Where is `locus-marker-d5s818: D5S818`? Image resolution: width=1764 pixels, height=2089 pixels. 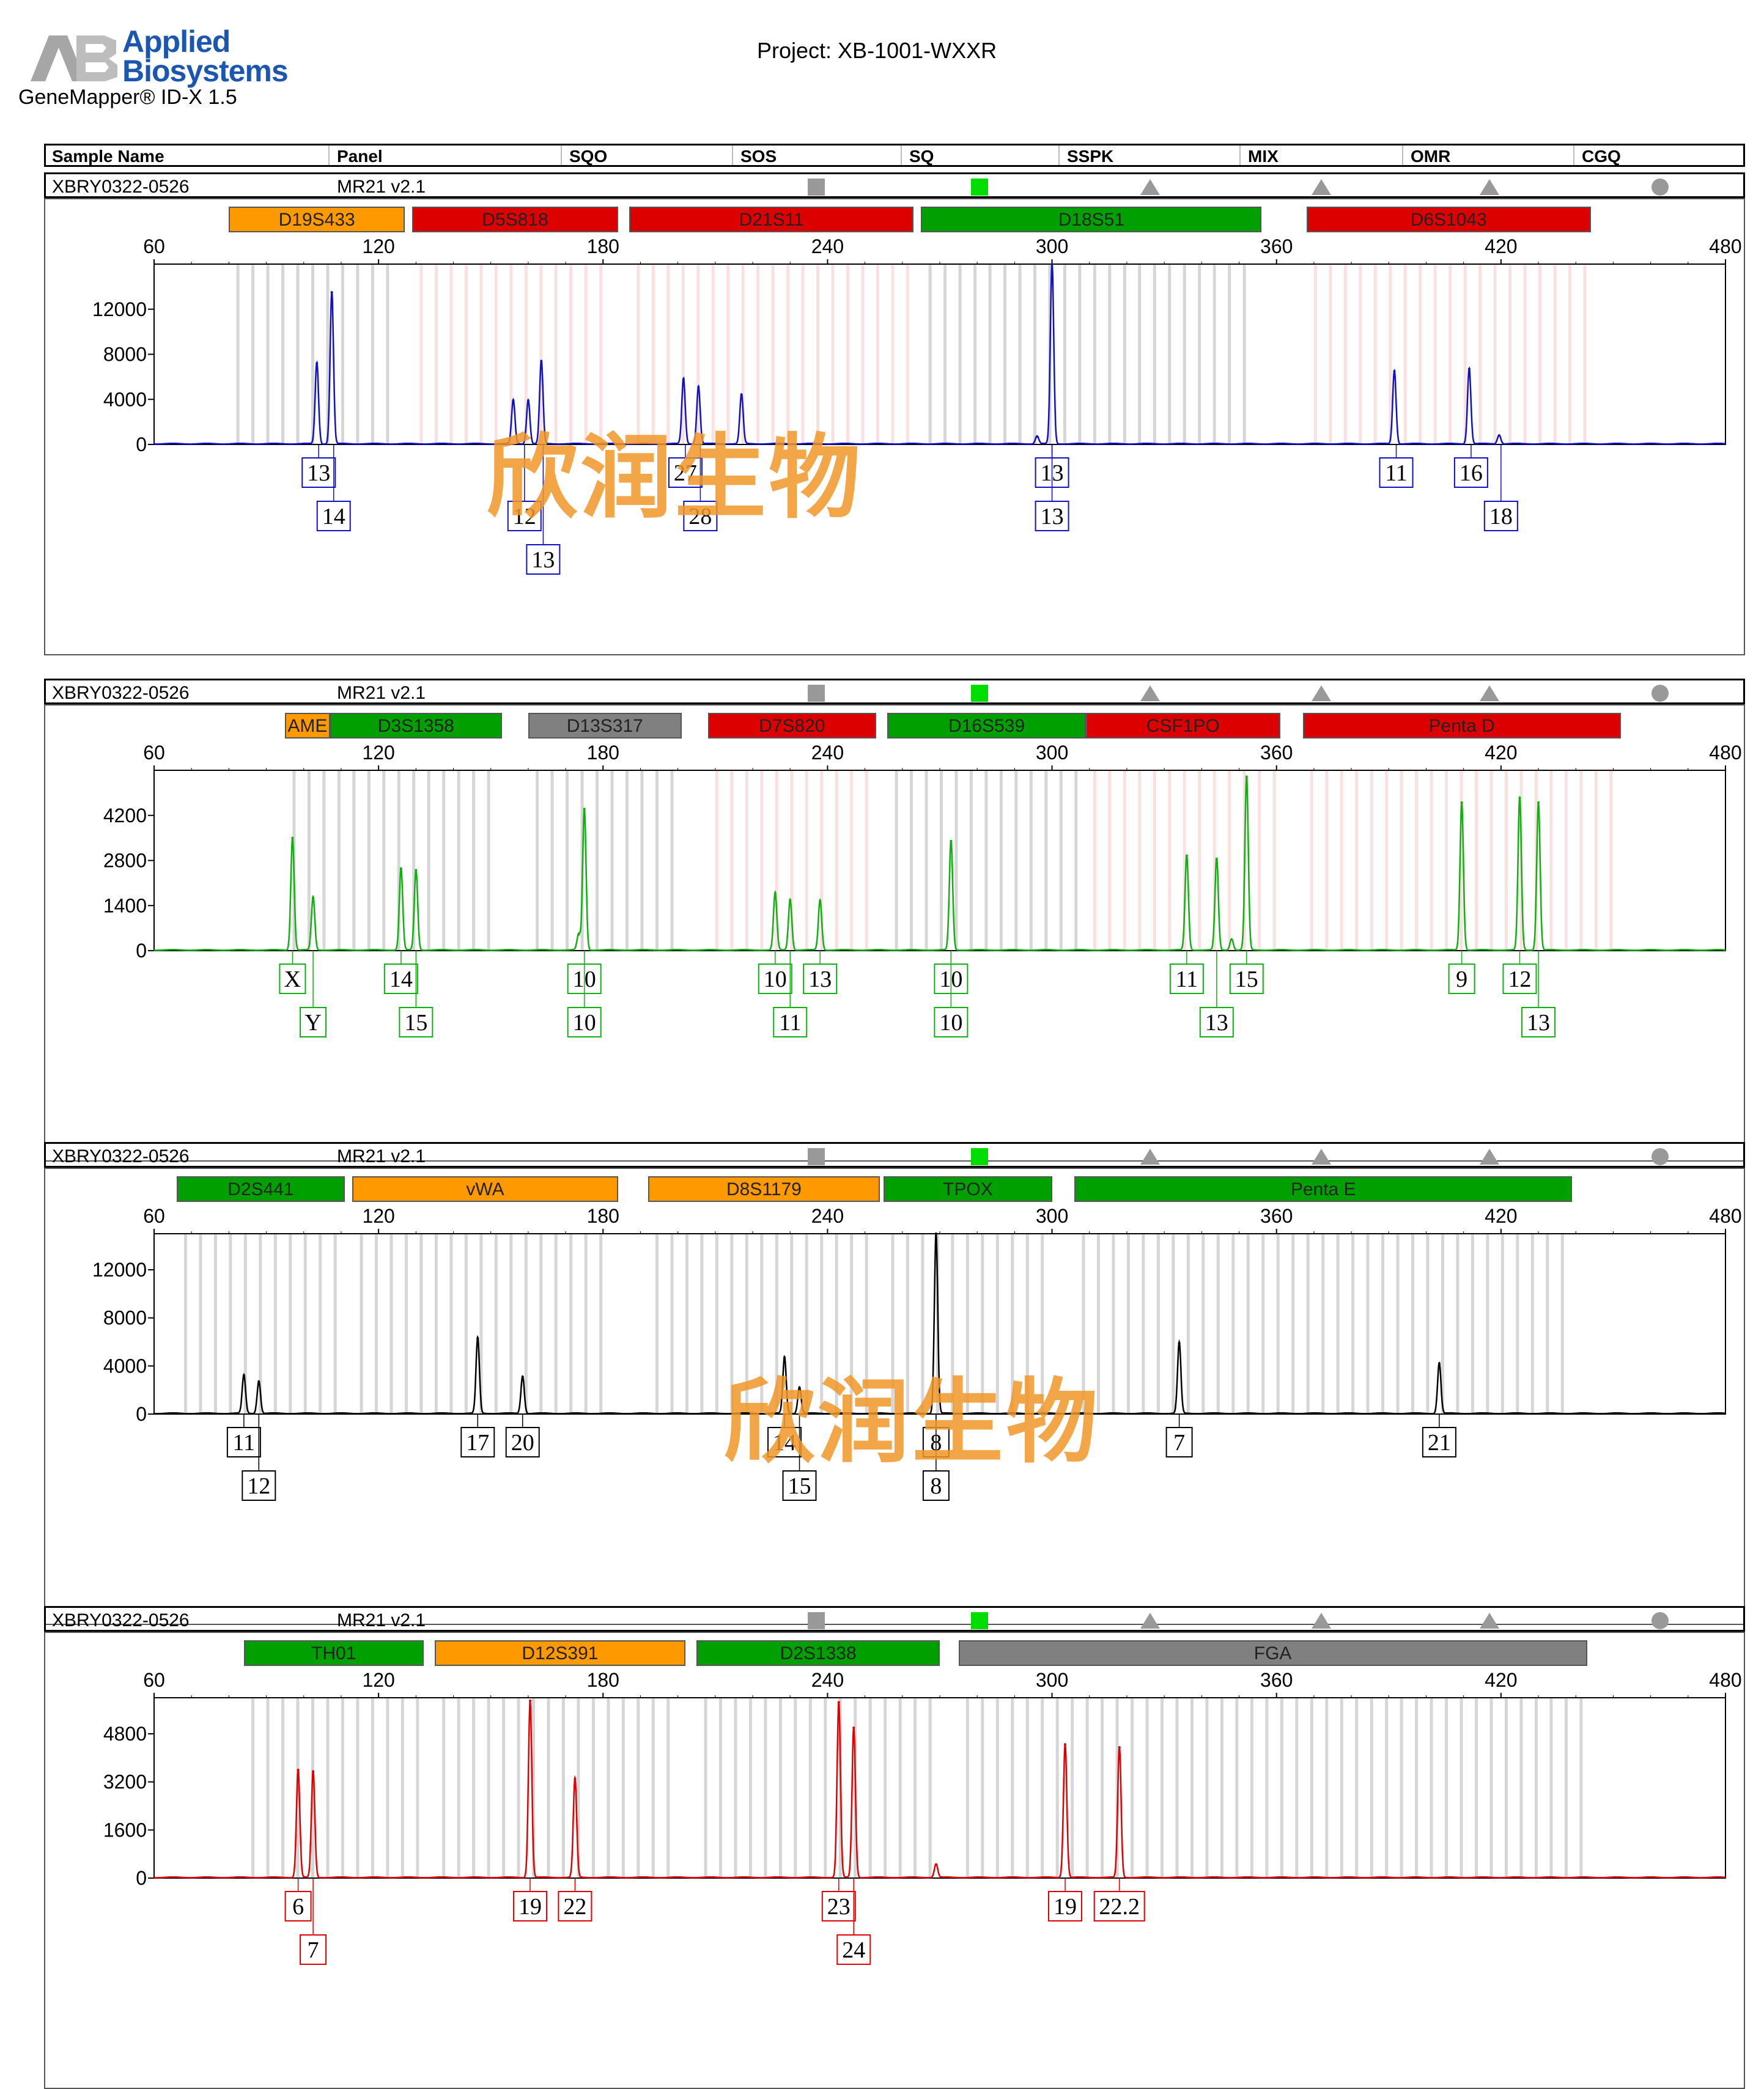
locus-marker-d5s818: D5S818 is located at coordinates (515, 219).